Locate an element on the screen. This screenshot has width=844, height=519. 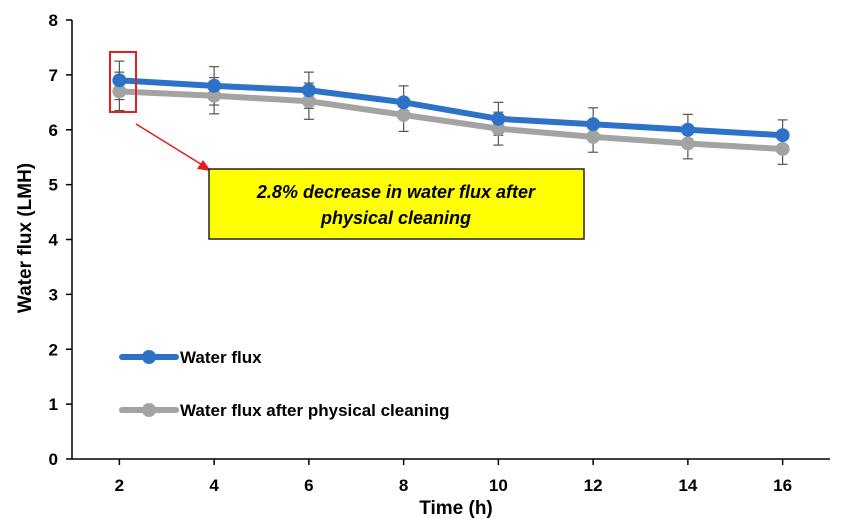
annotation-box is located at coordinates (396, 204).